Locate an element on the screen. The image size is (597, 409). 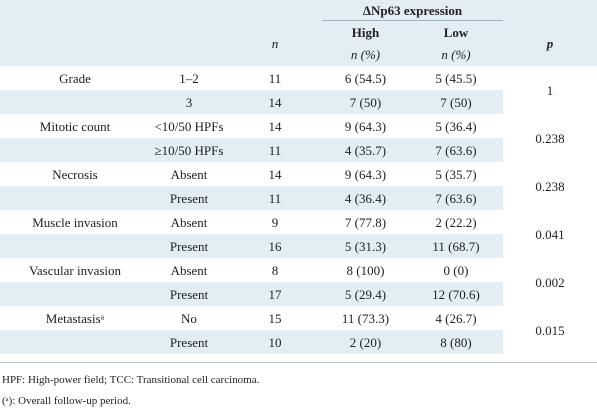
high-value: 2 (20) is located at coordinates (365, 342).